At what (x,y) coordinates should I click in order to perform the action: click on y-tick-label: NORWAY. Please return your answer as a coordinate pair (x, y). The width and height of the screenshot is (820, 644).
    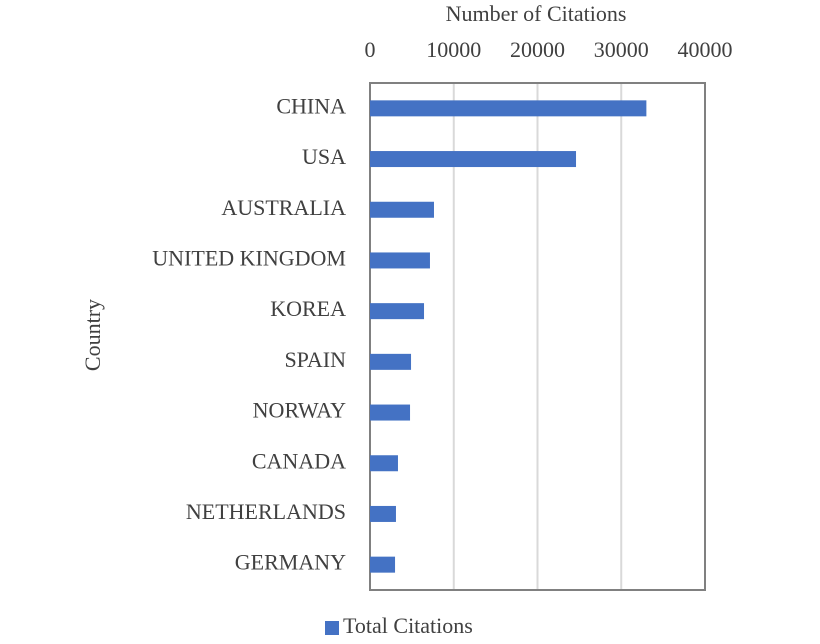
    Looking at the image, I should click on (299, 410).